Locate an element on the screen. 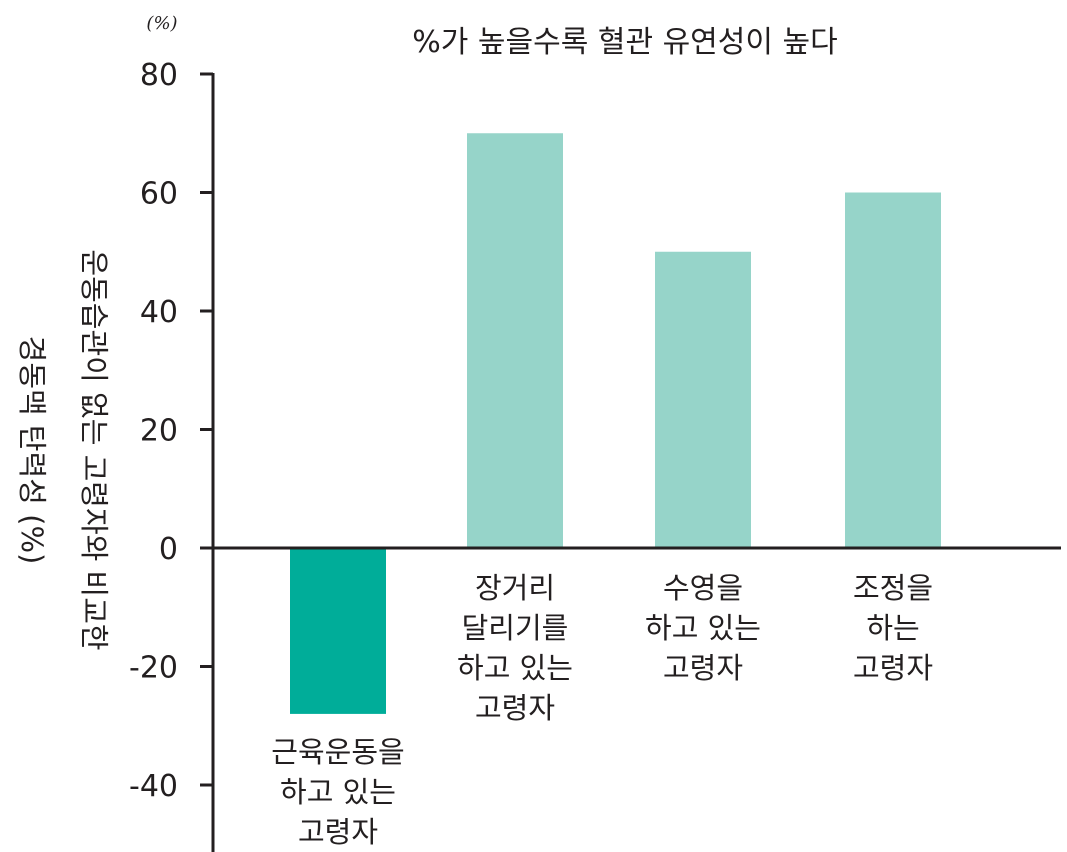 The height and width of the screenshot is (852, 1067). unit-label: (%) is located at coordinates (161, 23).